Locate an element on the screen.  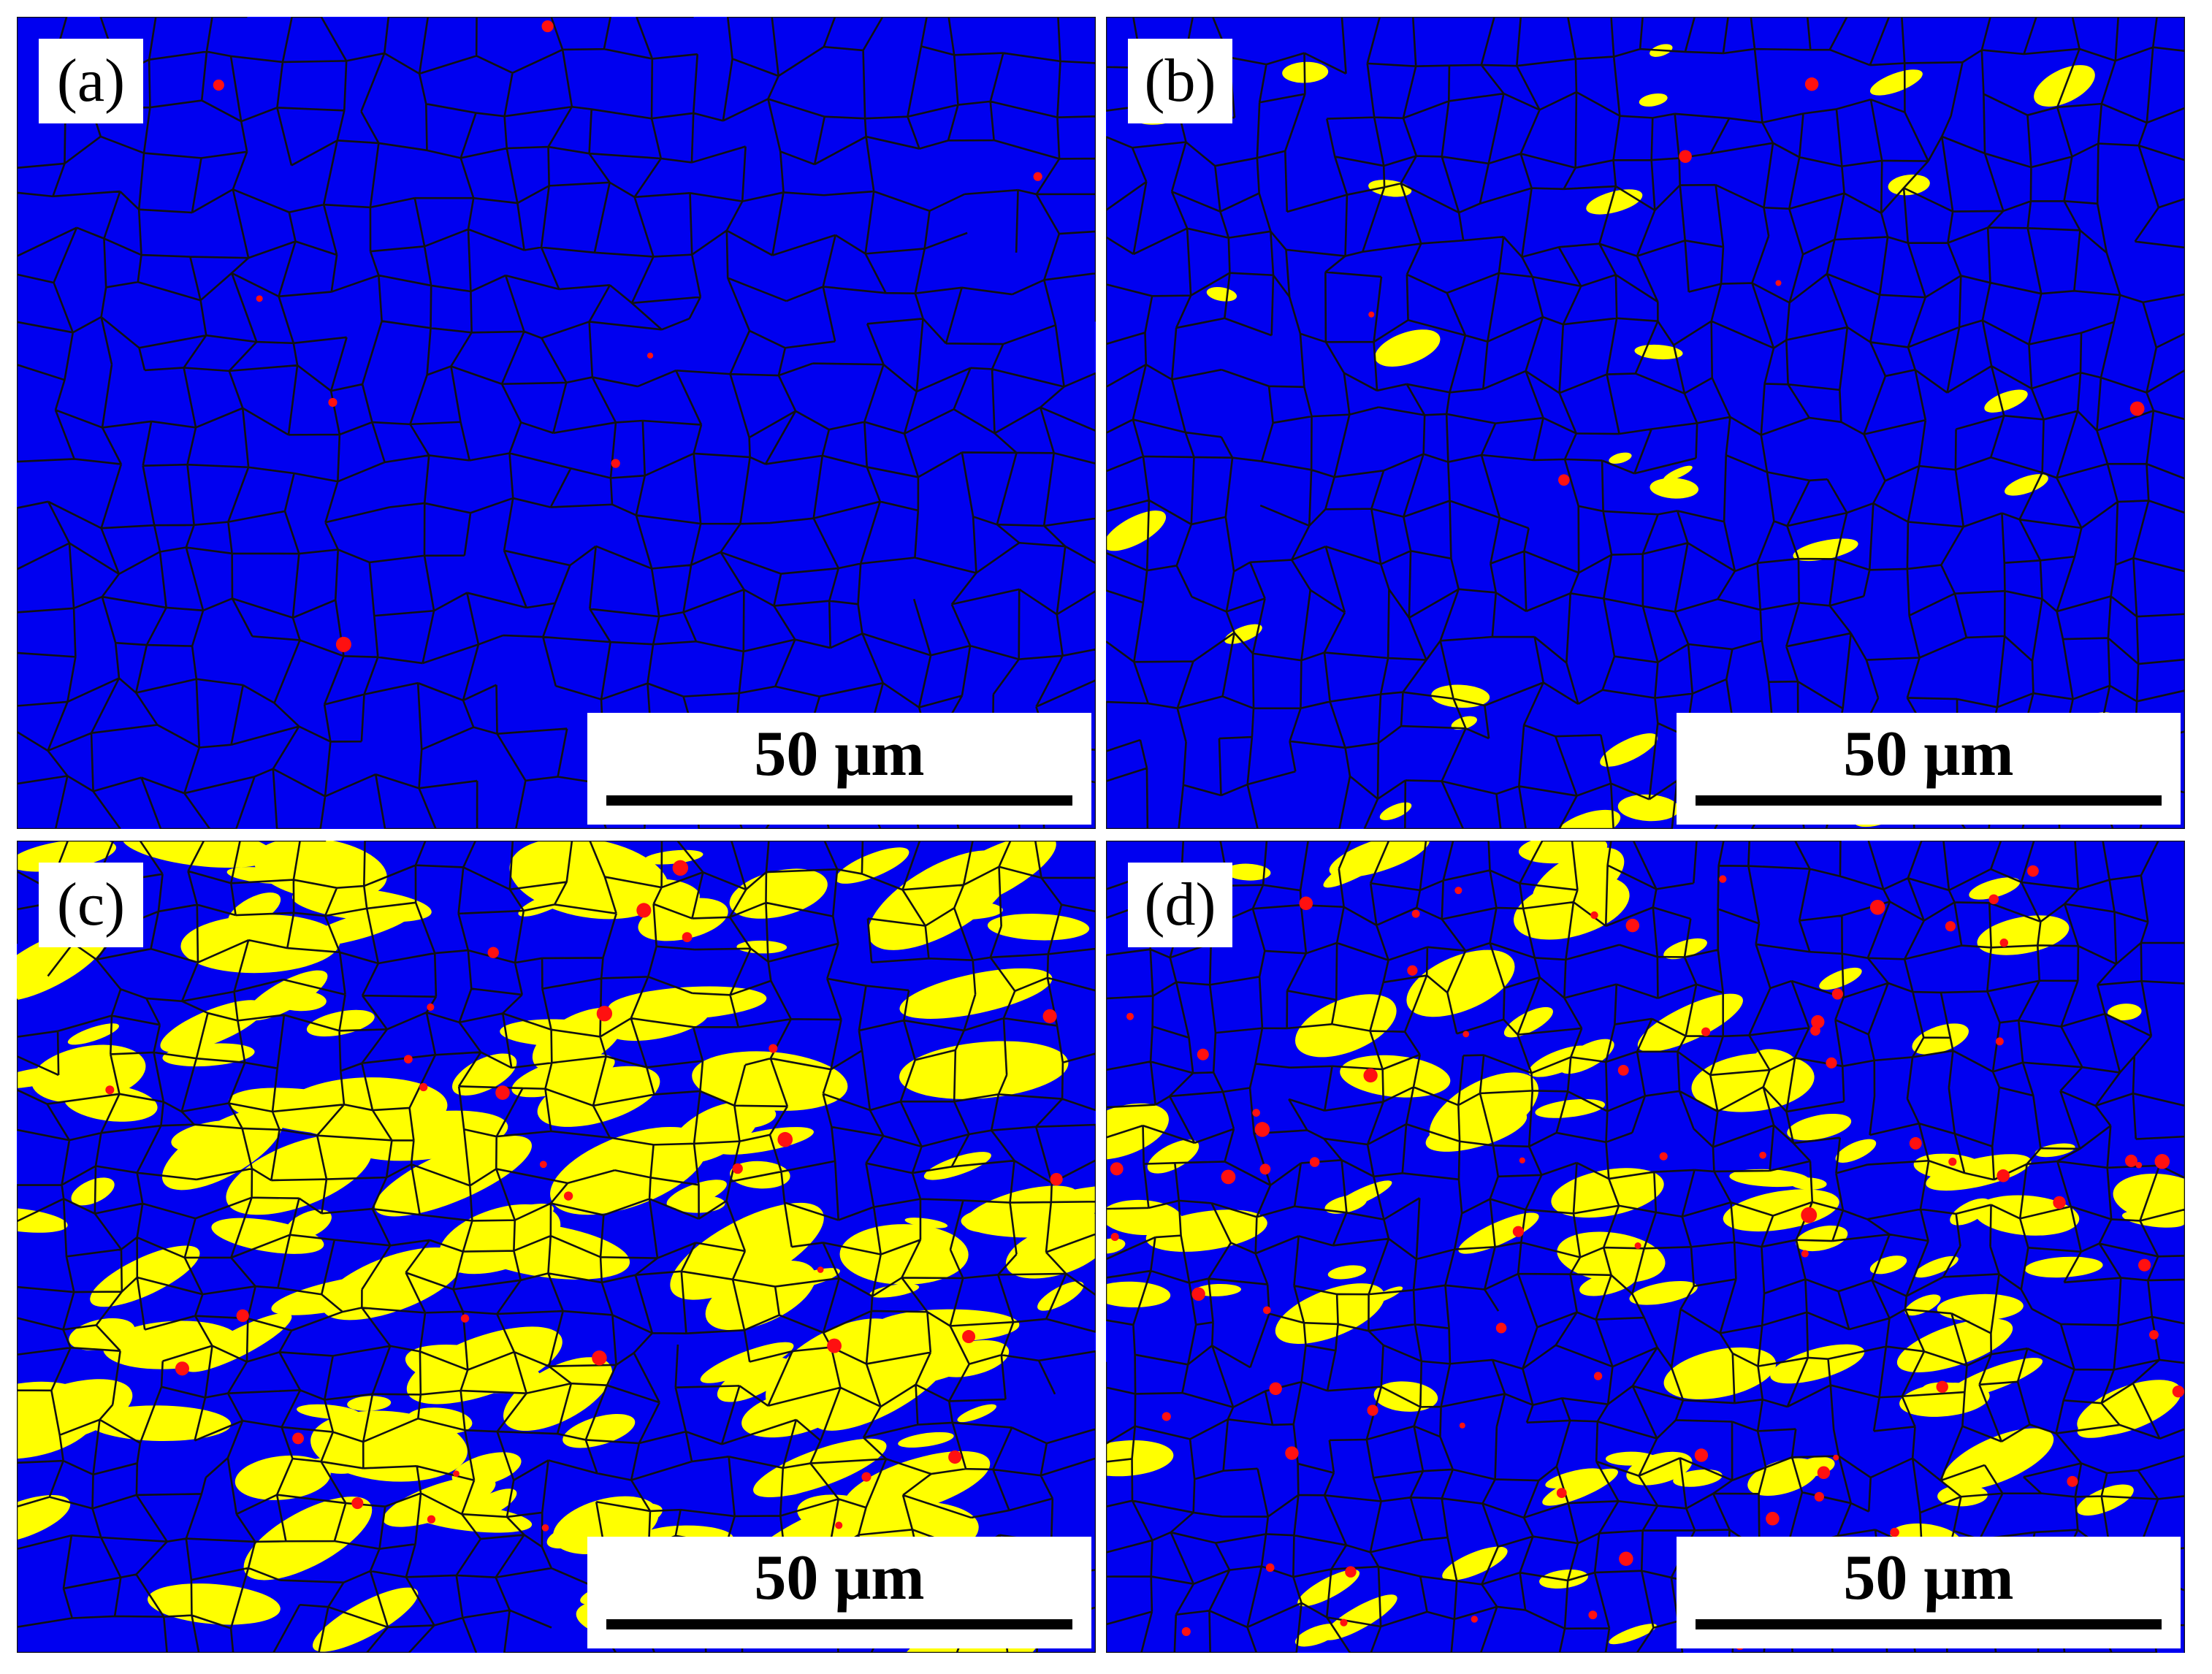
panel-label: (b) is located at coordinates (1180, 81).